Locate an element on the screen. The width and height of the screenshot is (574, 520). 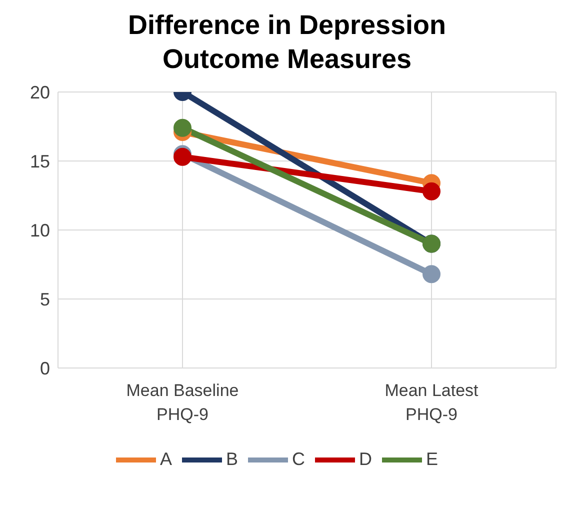
legend-label: C is located at coordinates (298, 458).